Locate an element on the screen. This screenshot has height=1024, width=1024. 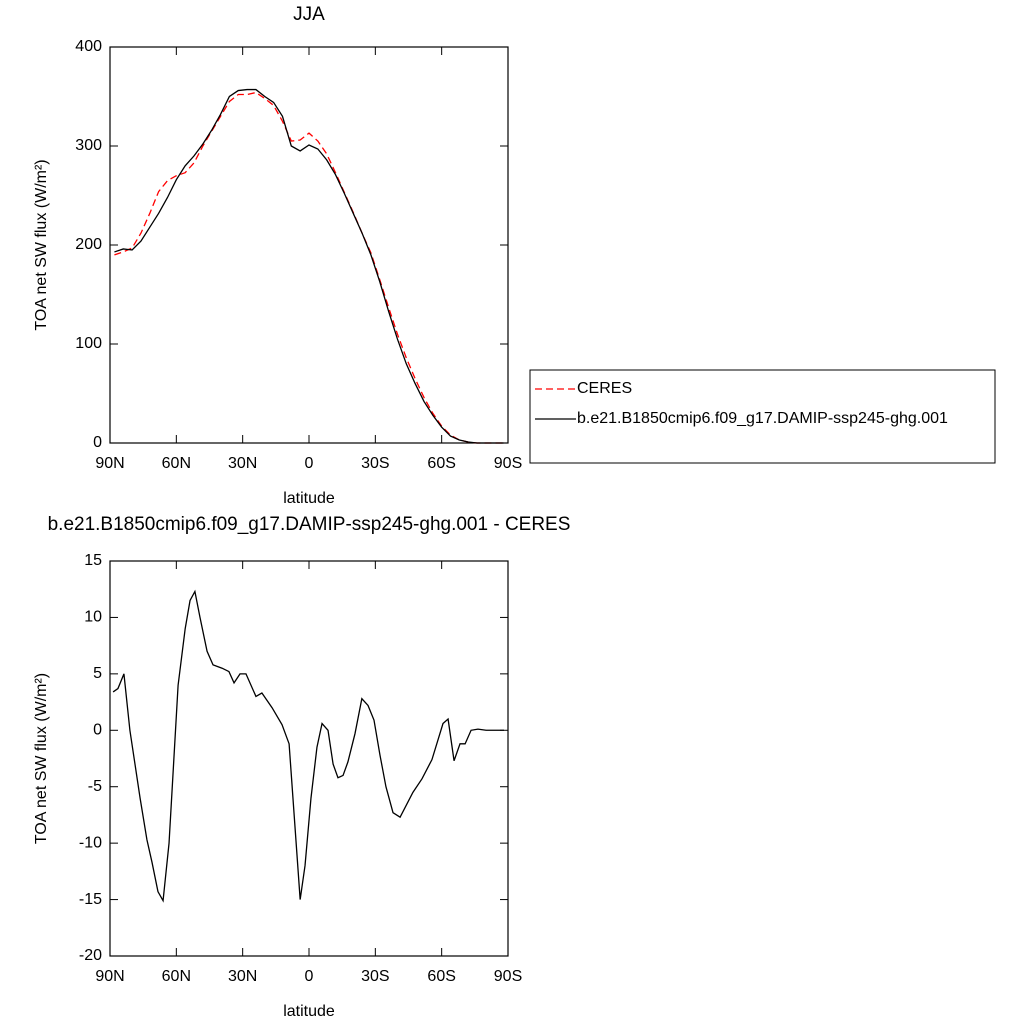
y-tick-label: 300 is located at coordinates (88, 145).